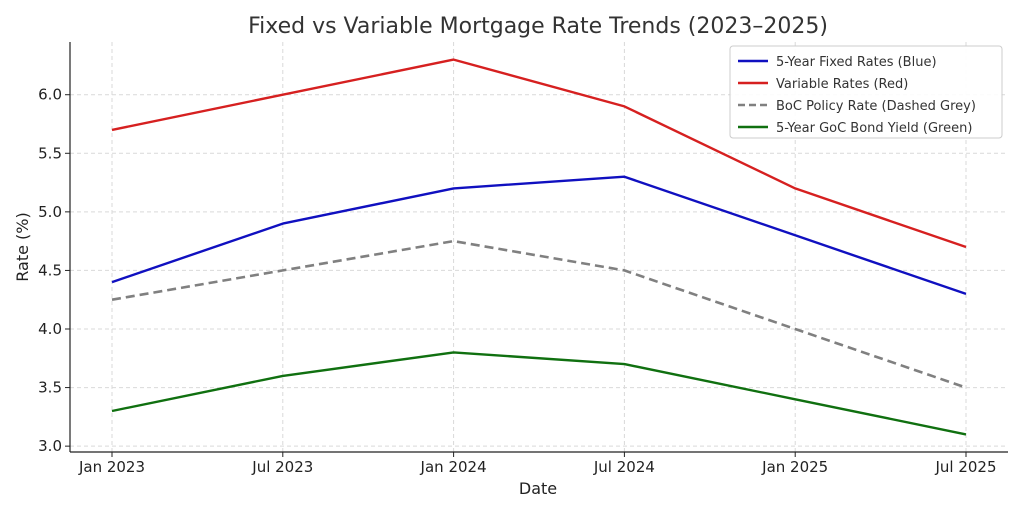 This screenshot has width=1024, height=512. I want to click on y-tick-label: 3.0, so click(50, 446).